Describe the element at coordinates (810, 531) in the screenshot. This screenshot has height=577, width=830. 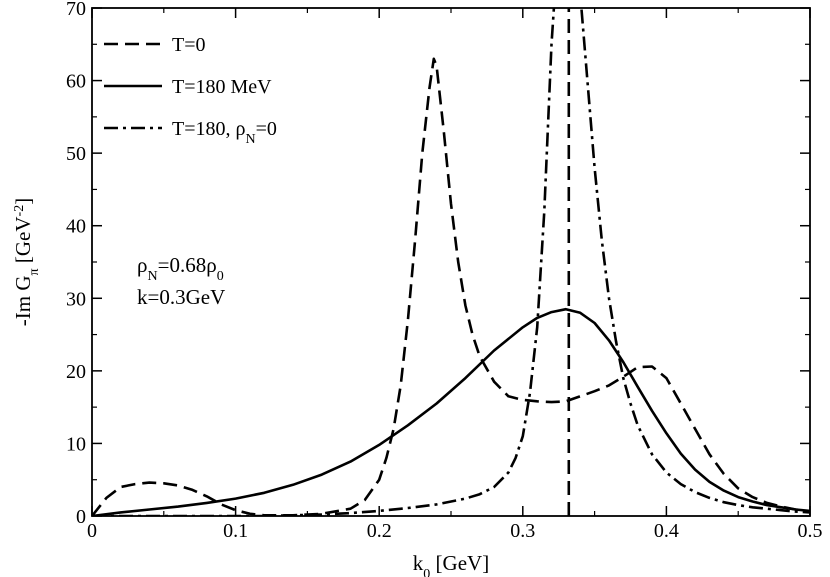
I see `x-tick-label: 0.5` at that location.